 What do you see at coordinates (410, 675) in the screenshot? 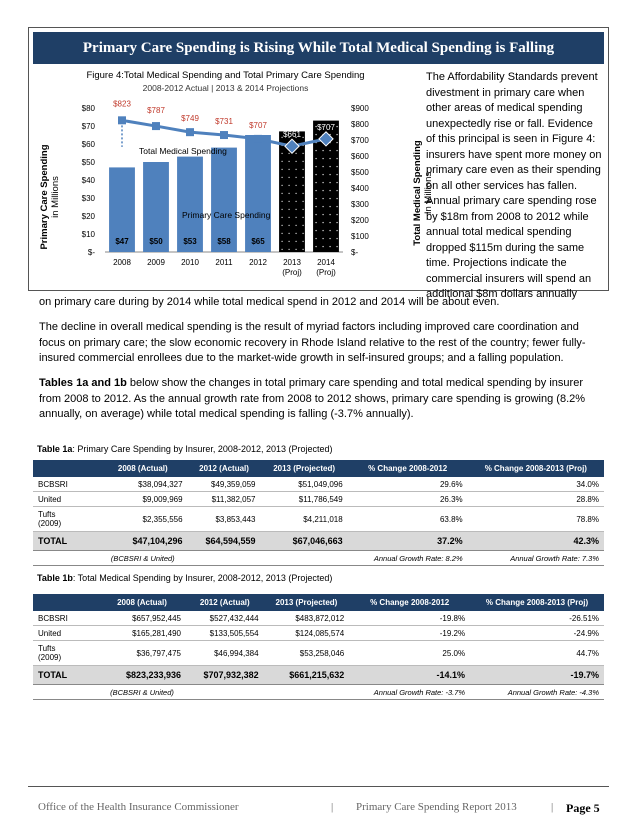
I see `table-cell: -14.1%` at bounding box center [410, 675].